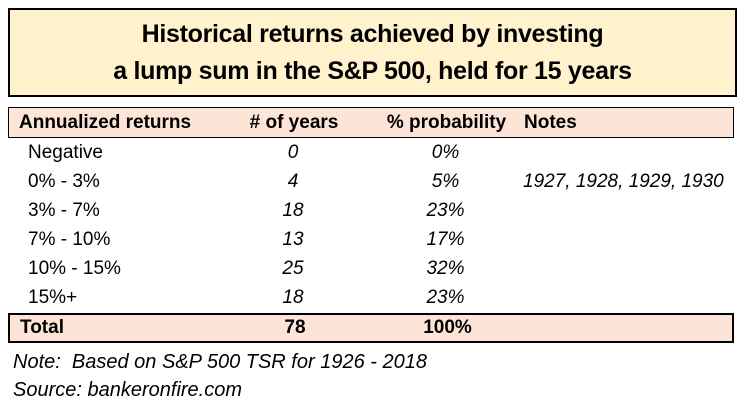 This screenshot has width=744, height=406. Describe the element at coordinates (371, 210) in the screenshot. I see `table-row-3-7: 3% - 7% 18 23%` at that location.